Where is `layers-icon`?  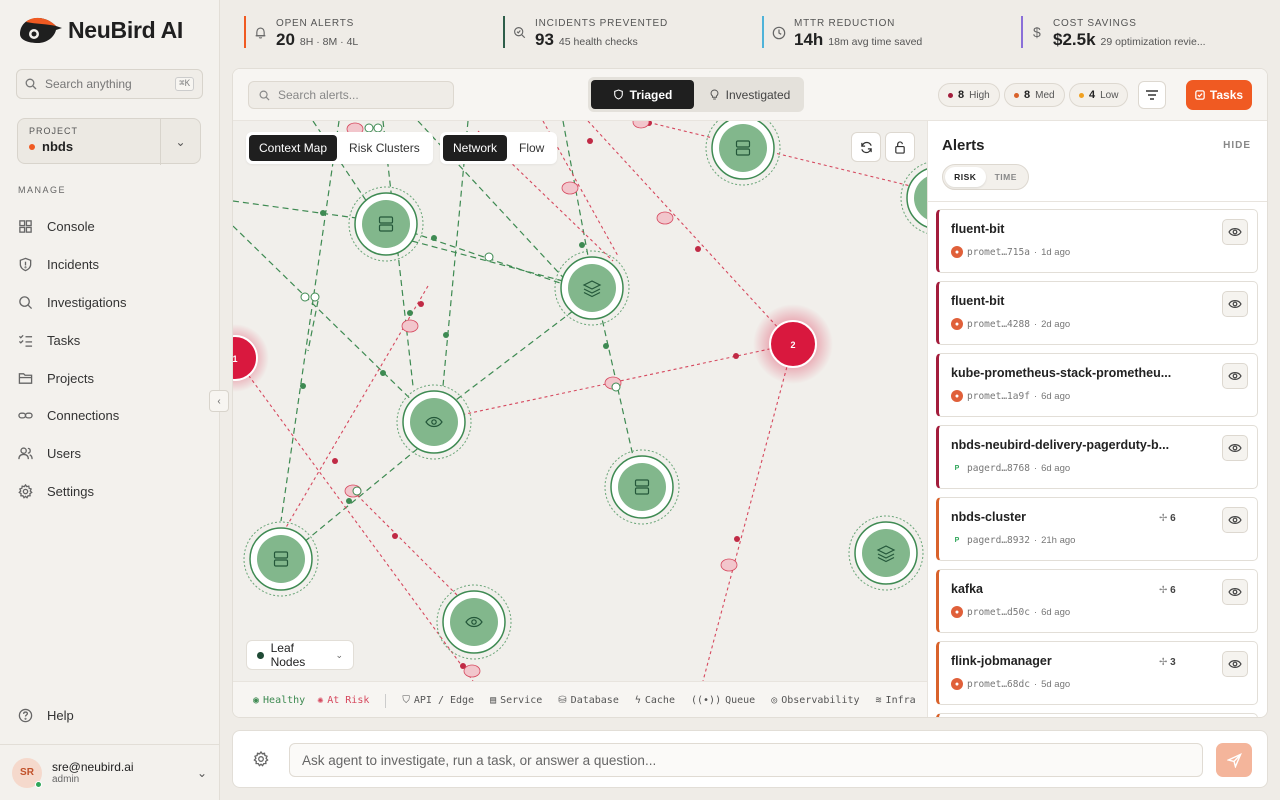 layers-icon is located at coordinates (592, 289).